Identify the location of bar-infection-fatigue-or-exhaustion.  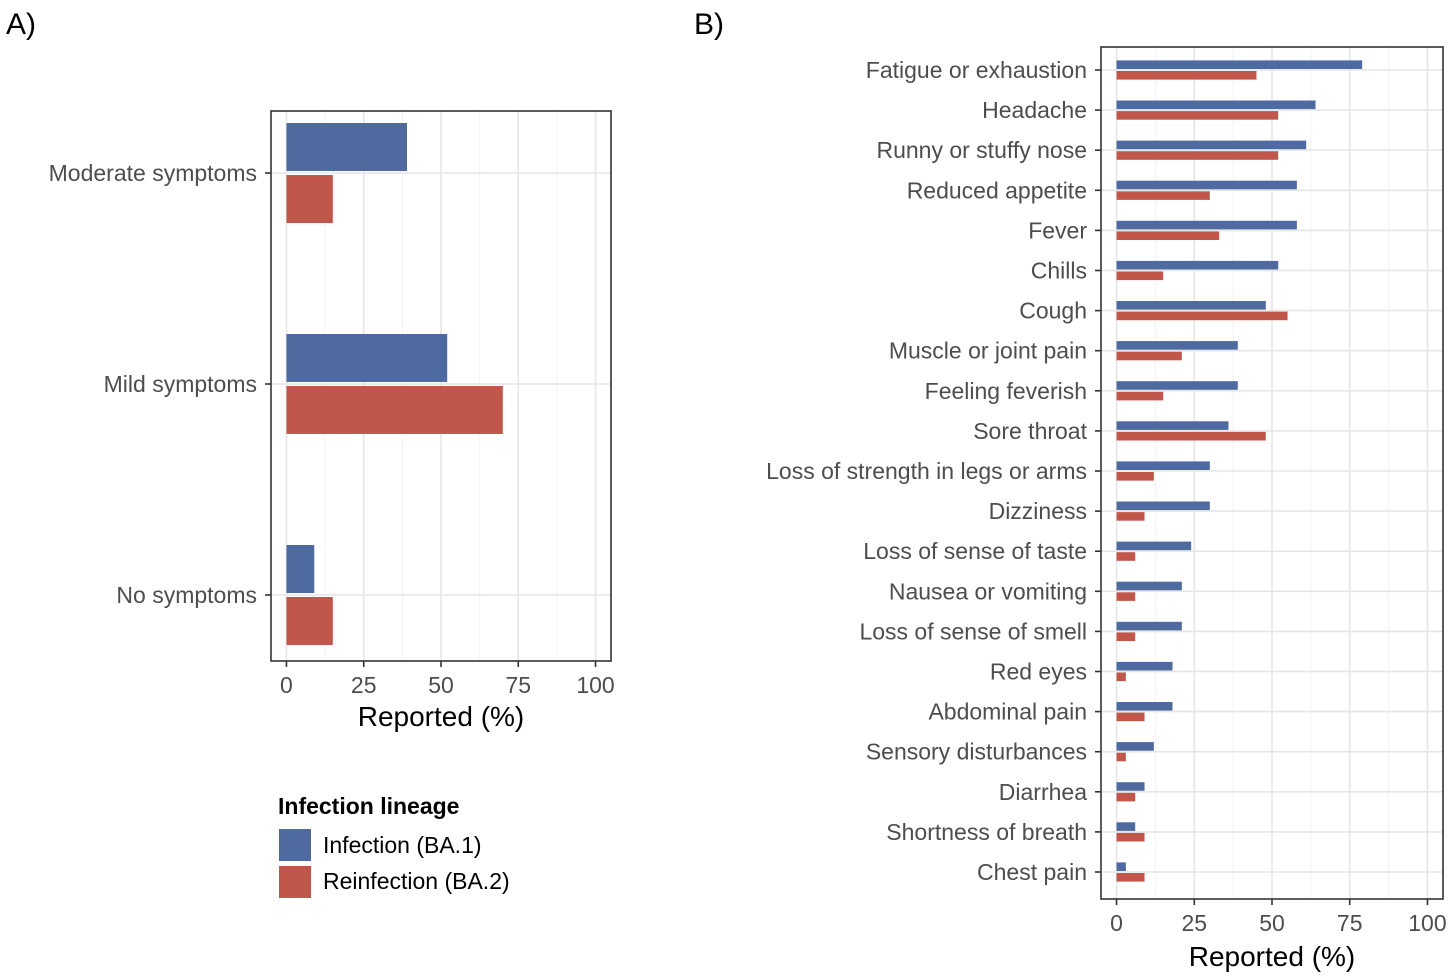
(1239, 64).